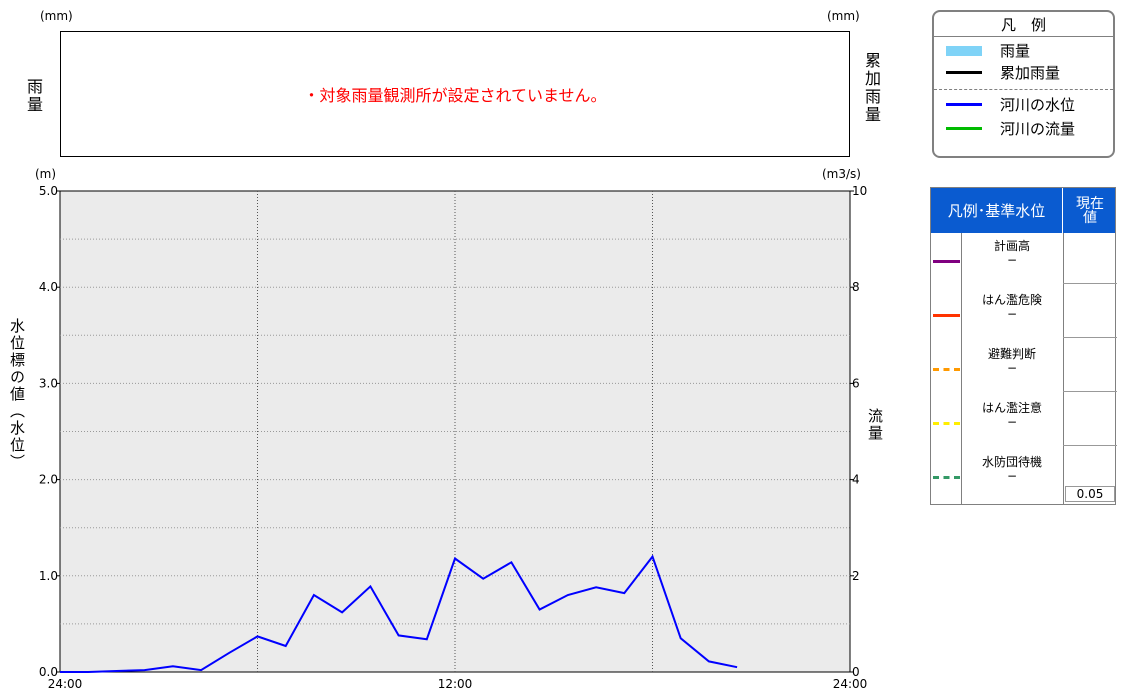  What do you see at coordinates (856, 480) in the screenshot?
I see `y2-tick-label: 4` at bounding box center [856, 480].